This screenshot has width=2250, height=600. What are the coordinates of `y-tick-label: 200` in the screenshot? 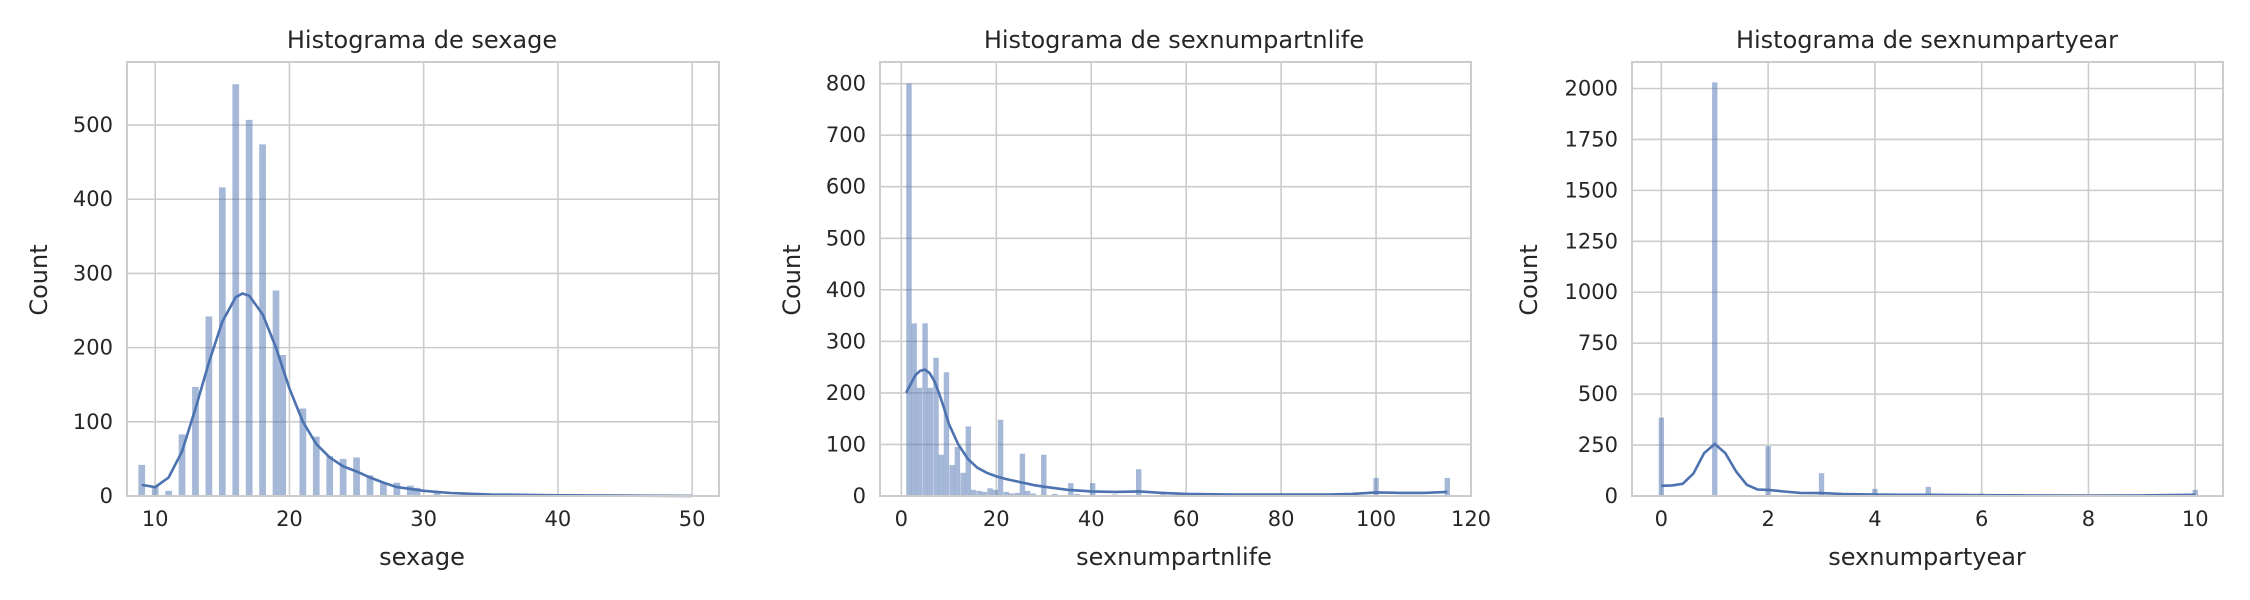 It's located at (846, 393).